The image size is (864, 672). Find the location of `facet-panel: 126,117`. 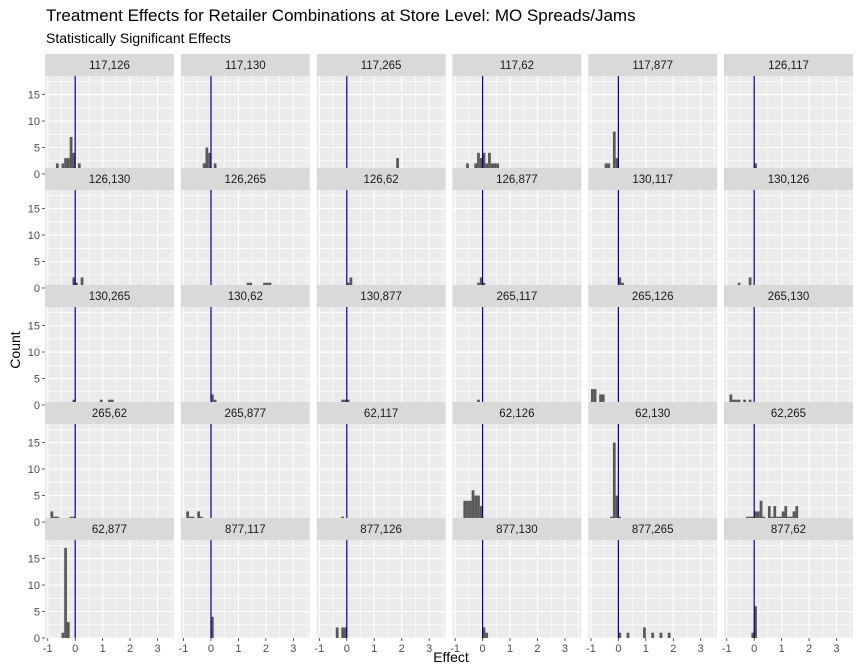

facet-panel: 126,117 is located at coordinates (788, 114).